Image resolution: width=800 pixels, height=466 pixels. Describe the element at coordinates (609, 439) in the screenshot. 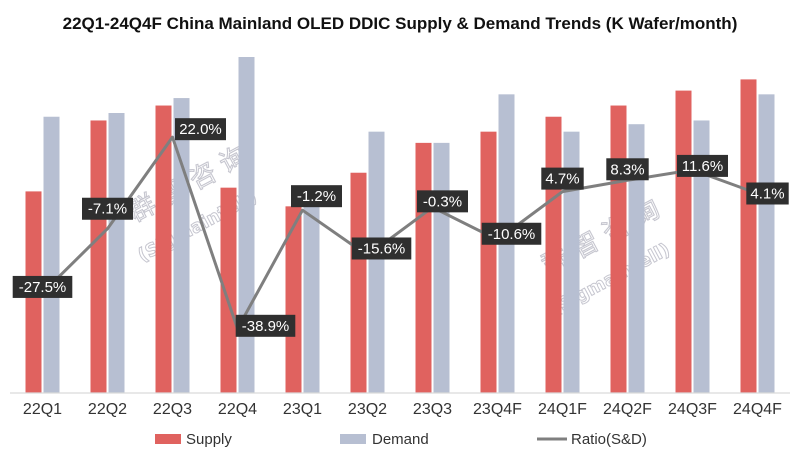

I see `legend-label-ratio: Ratio(S&D)` at that location.